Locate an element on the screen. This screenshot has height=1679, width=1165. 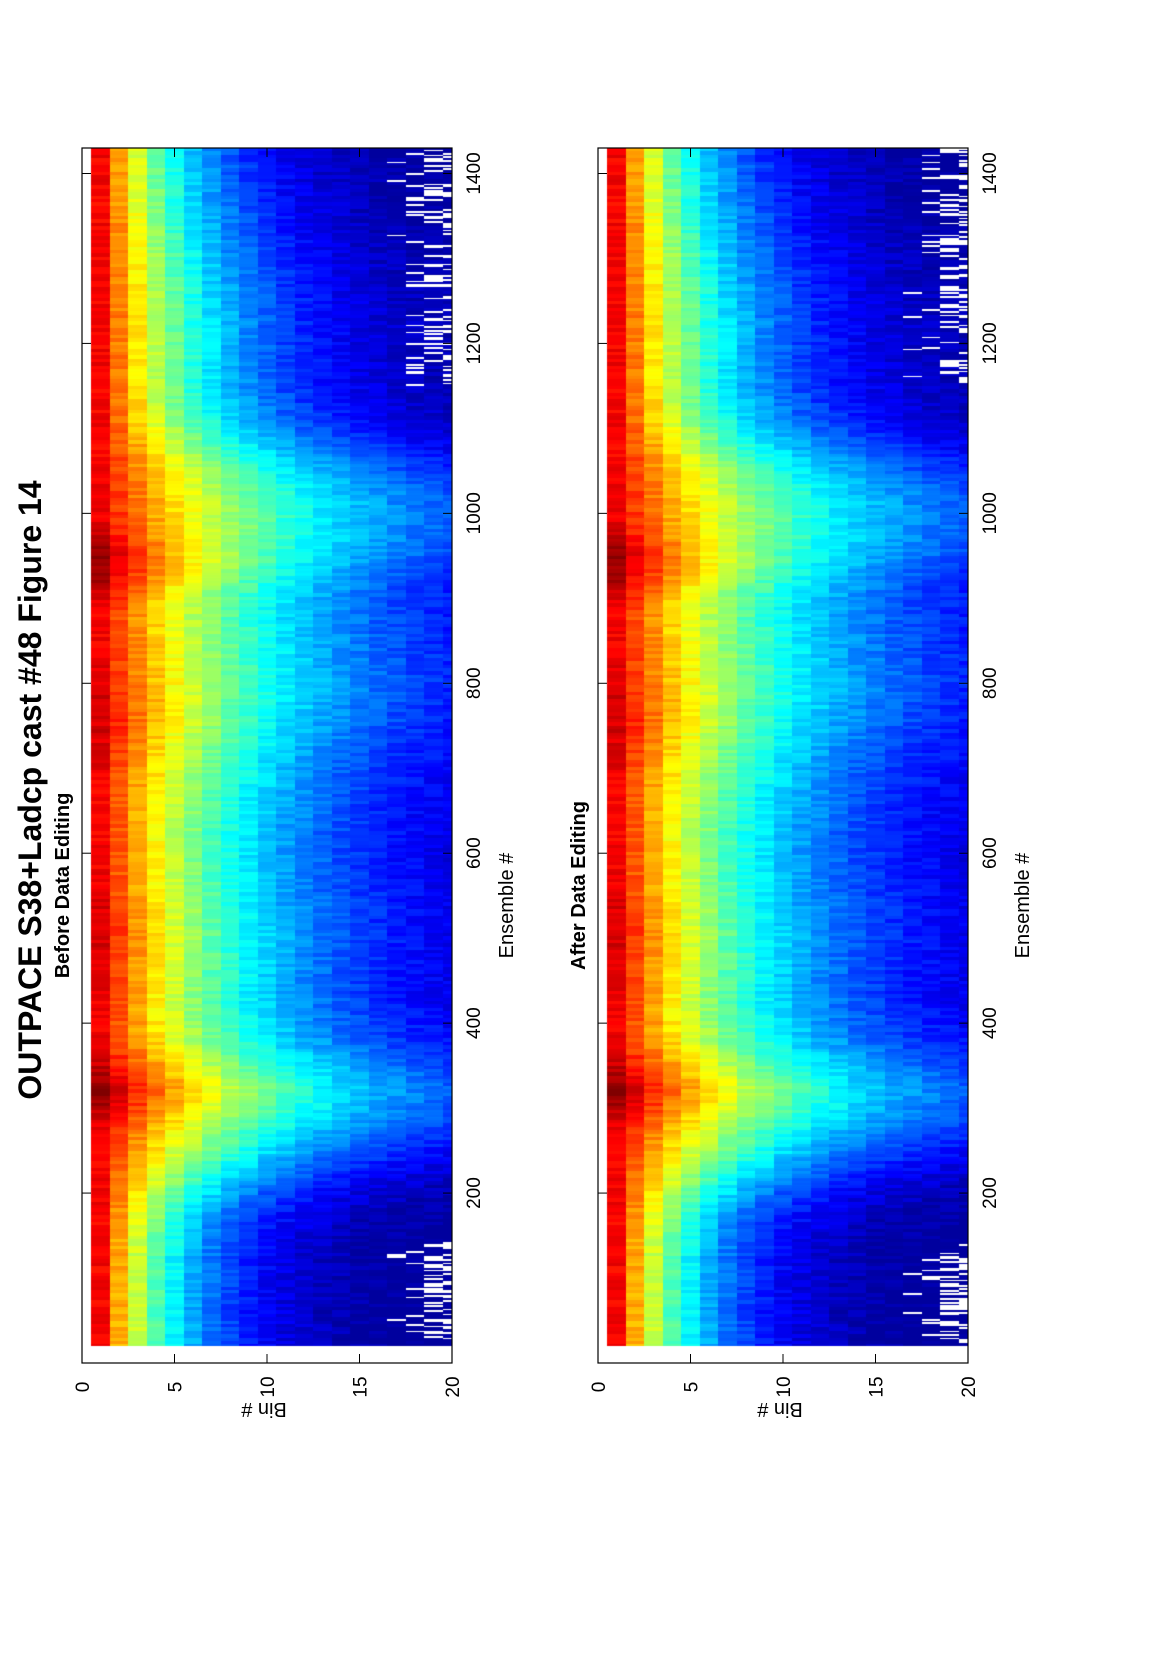
panel-title: Before Data Editing is located at coordinates (63, 886).